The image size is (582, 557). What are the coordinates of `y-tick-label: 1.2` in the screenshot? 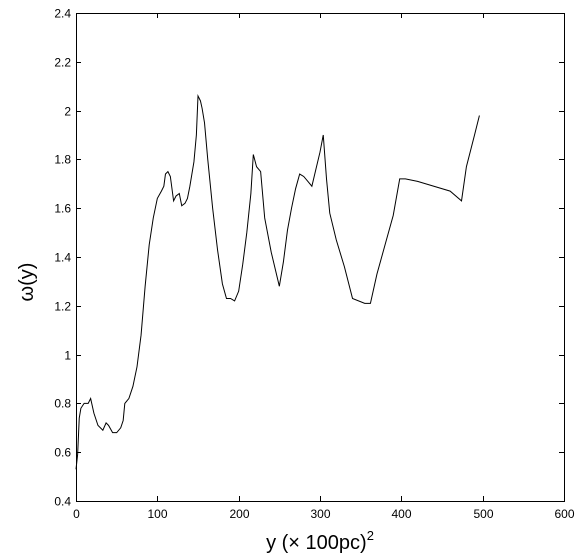 It's located at (62, 307).